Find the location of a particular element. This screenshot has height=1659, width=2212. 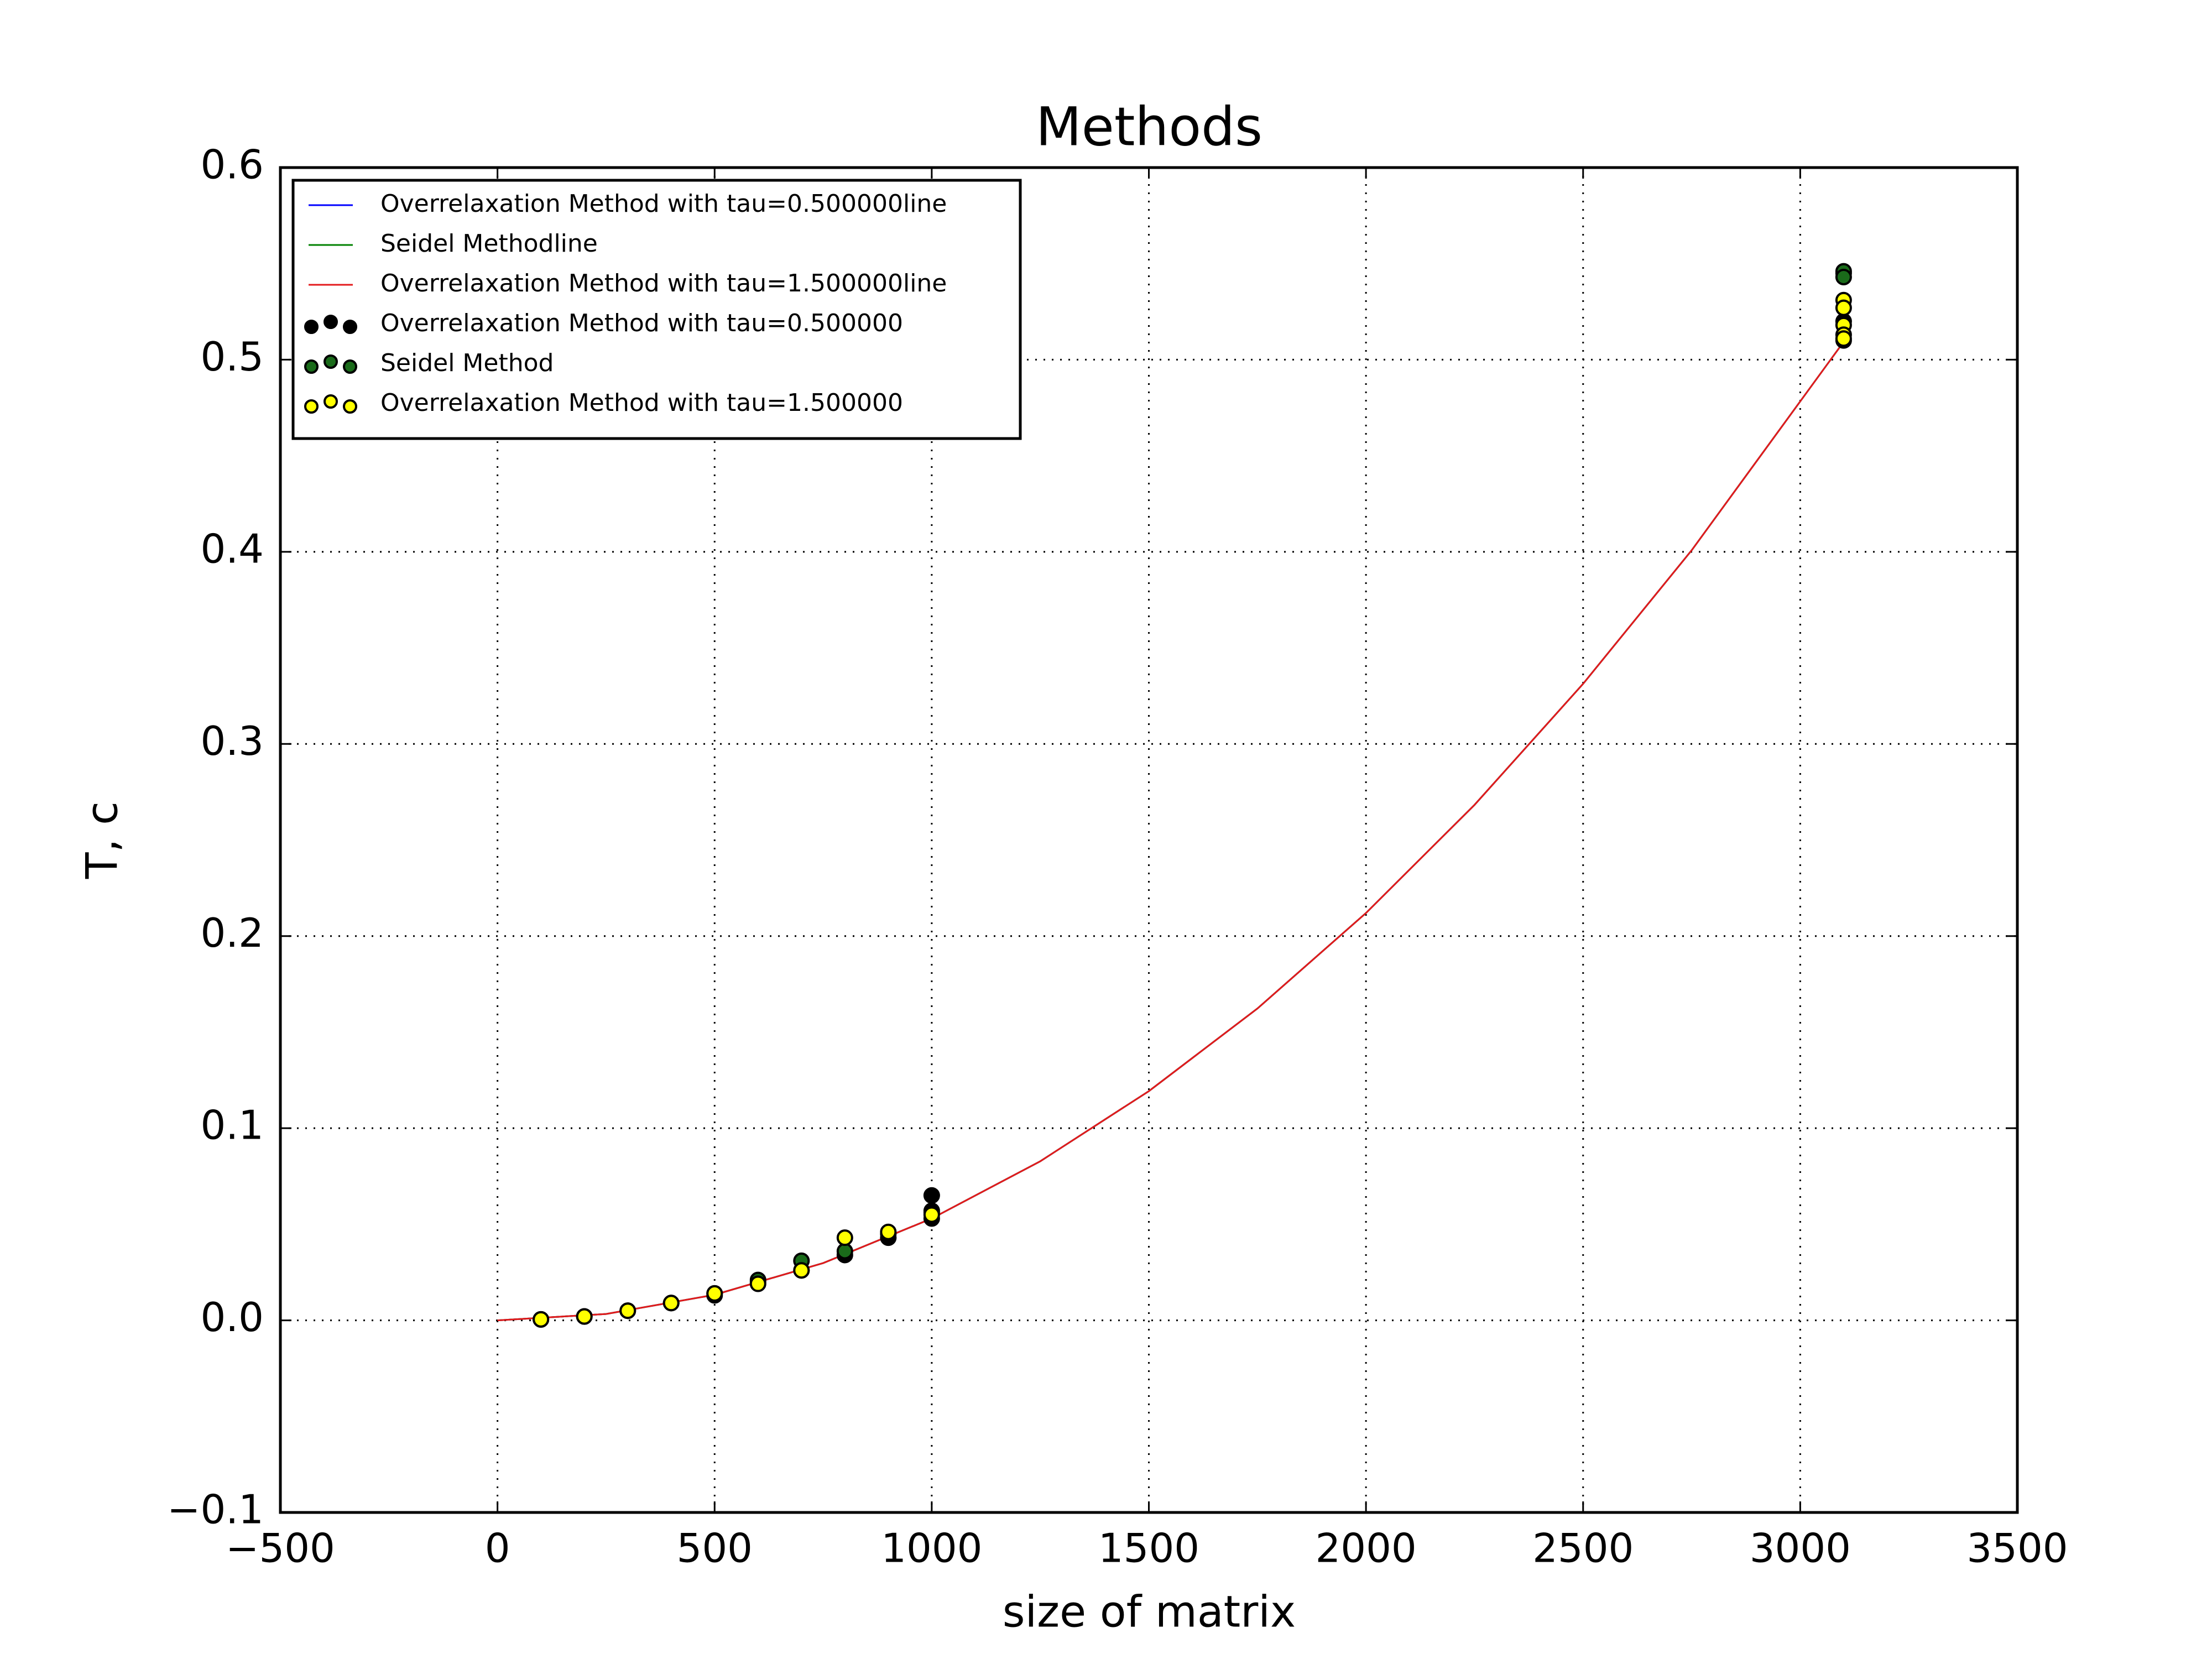

x-tick-label: 3000 is located at coordinates (1801, 1549).